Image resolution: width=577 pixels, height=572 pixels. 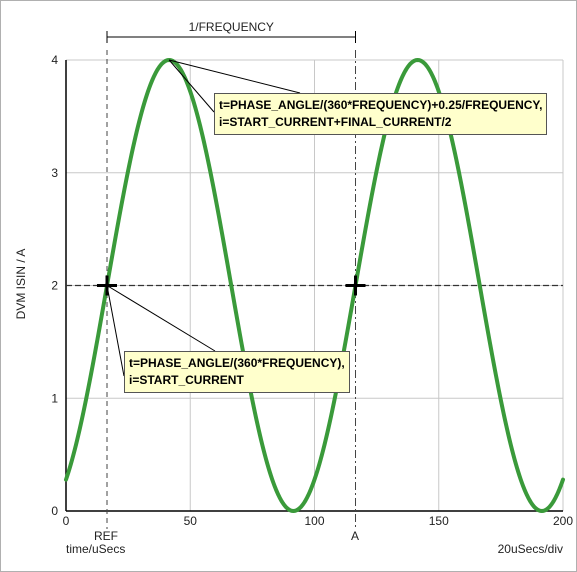 I want to click on bracket-label: 1/FREQUENCY, so click(x=231, y=27).